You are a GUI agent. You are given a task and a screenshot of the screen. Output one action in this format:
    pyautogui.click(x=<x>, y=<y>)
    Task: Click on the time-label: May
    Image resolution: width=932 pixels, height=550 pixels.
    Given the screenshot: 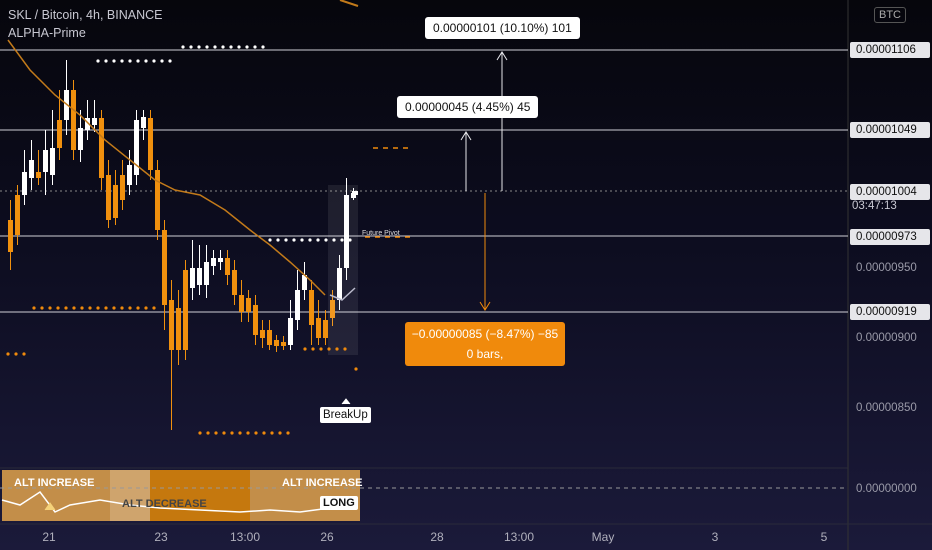 What is the action you would take?
    pyautogui.click(x=603, y=537)
    